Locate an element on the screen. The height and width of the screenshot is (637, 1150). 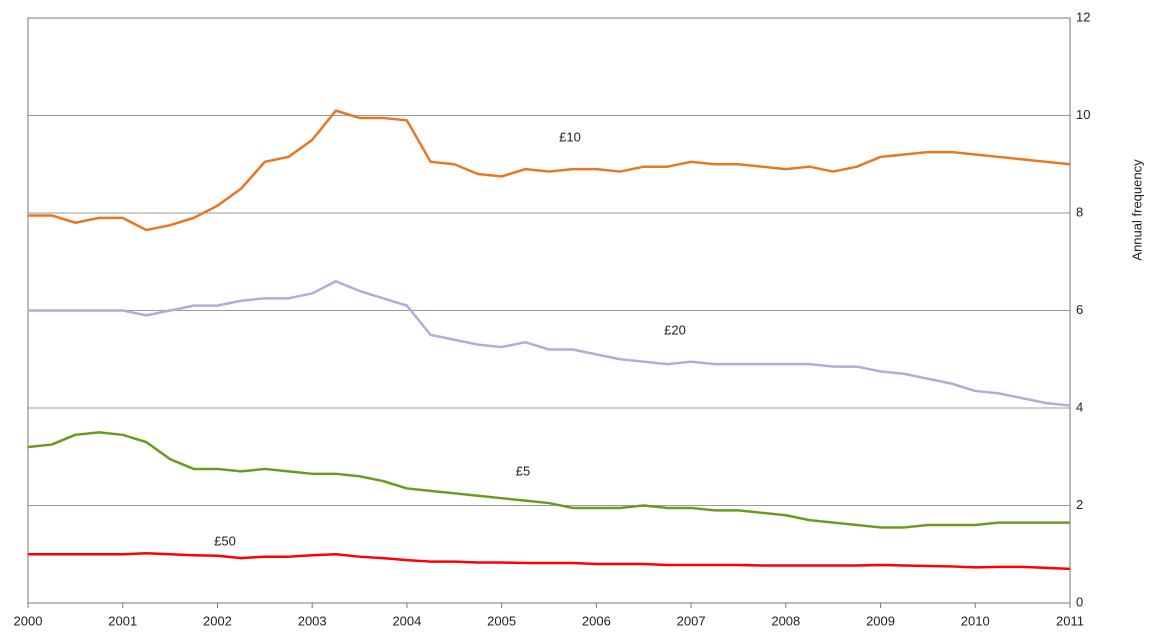
x-tick-label: 2009 is located at coordinates (880, 620).